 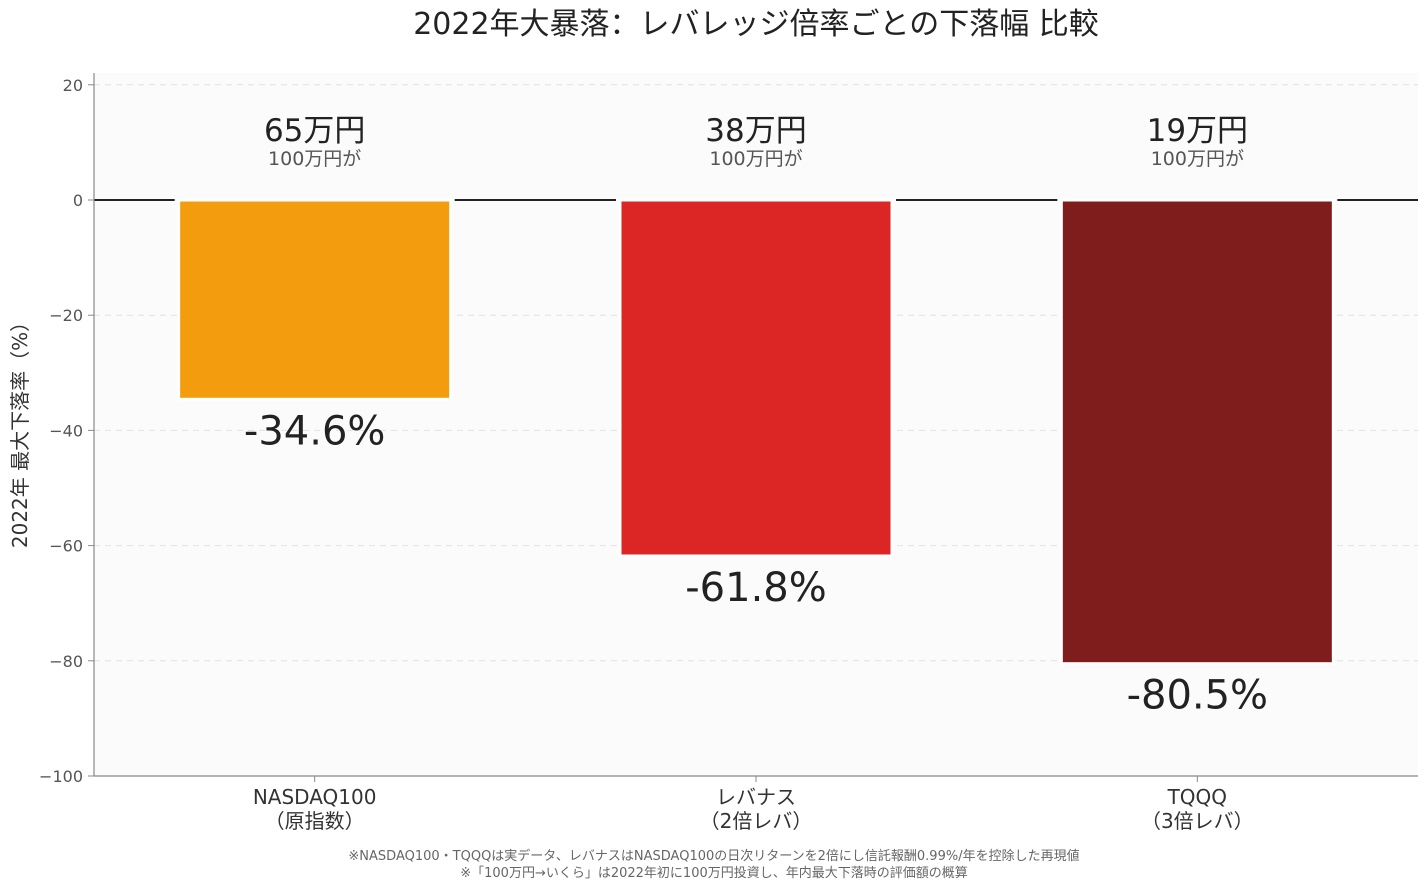 What do you see at coordinates (20, 430) in the screenshot?
I see `y-axis-label: 2022年 最大下落率（%）` at bounding box center [20, 430].